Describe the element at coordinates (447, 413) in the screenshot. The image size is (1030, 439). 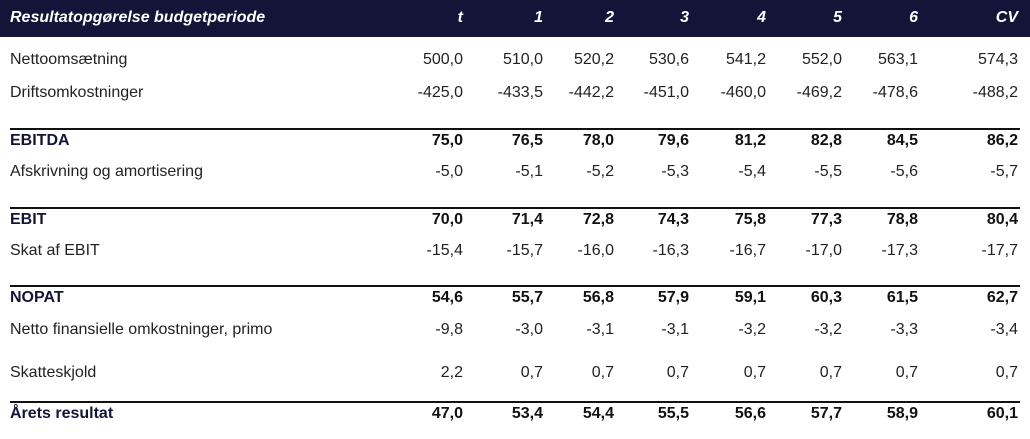
I see `row-value: 47,0` at that location.